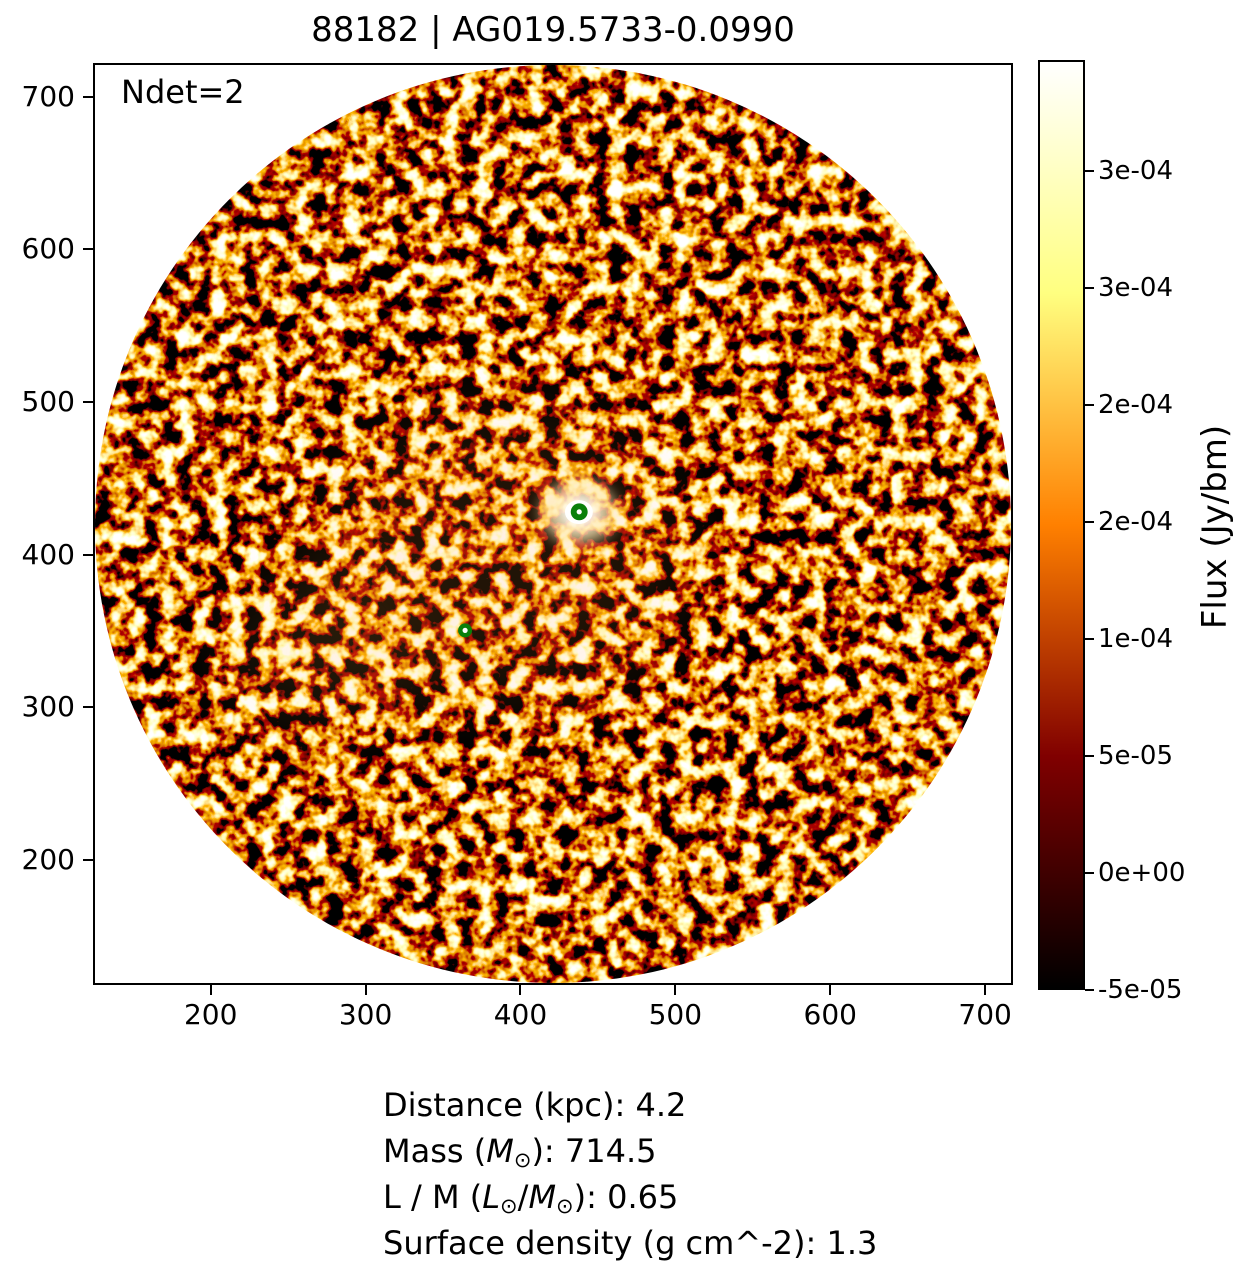  I want to click on info-text-segment: /, so click(523, 1197).